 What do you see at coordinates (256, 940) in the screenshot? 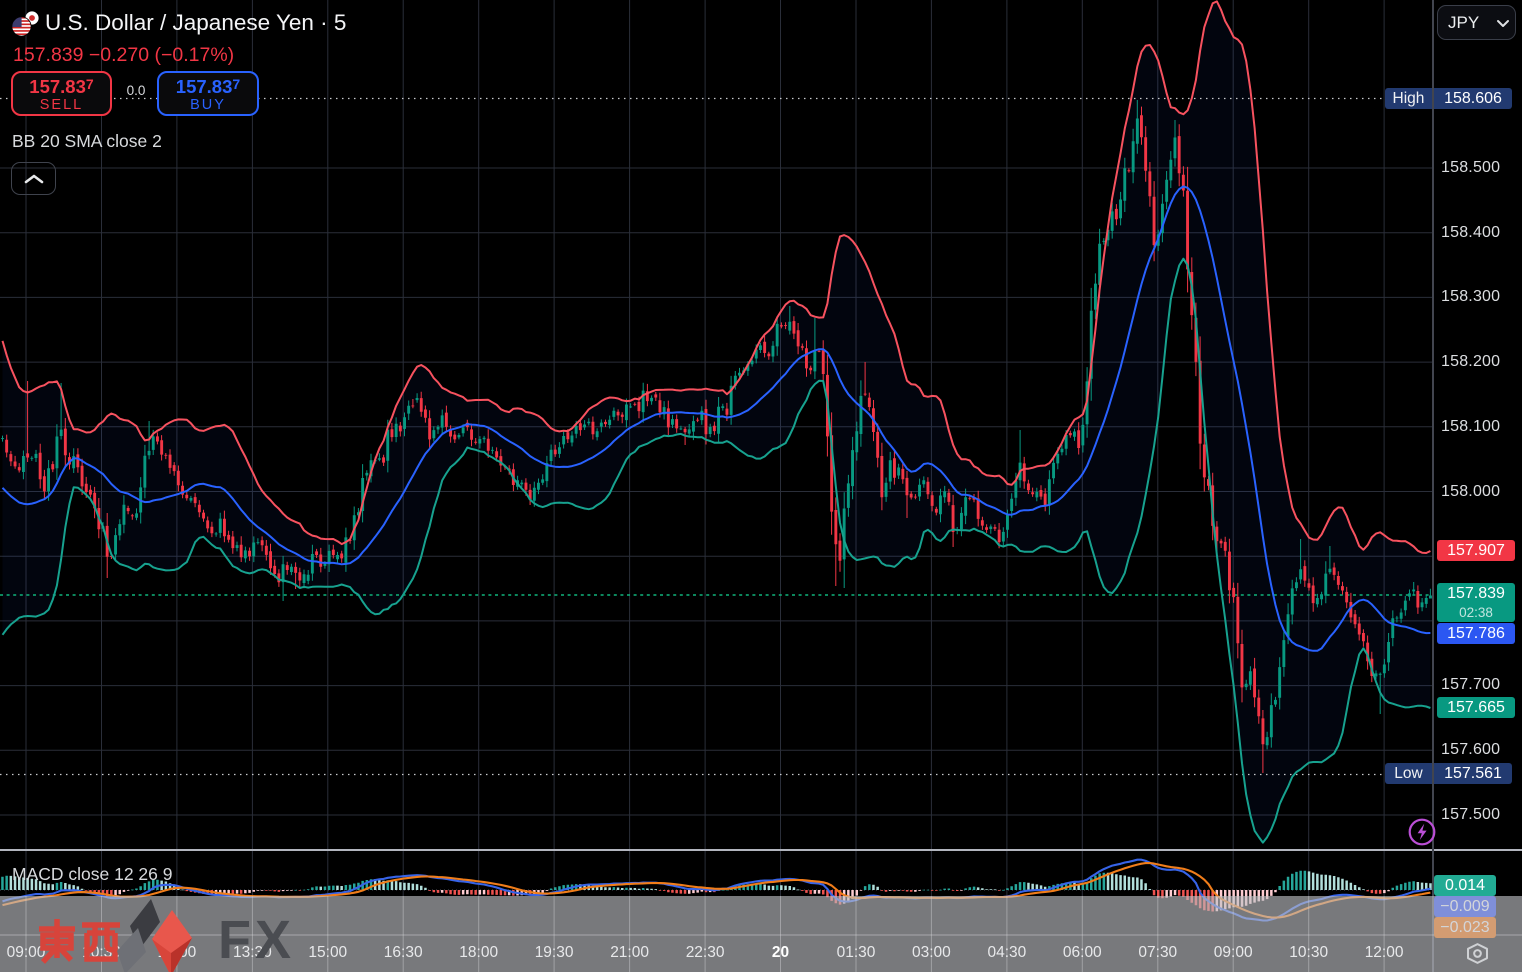
I see `svg-text: FX` at bounding box center [256, 940].